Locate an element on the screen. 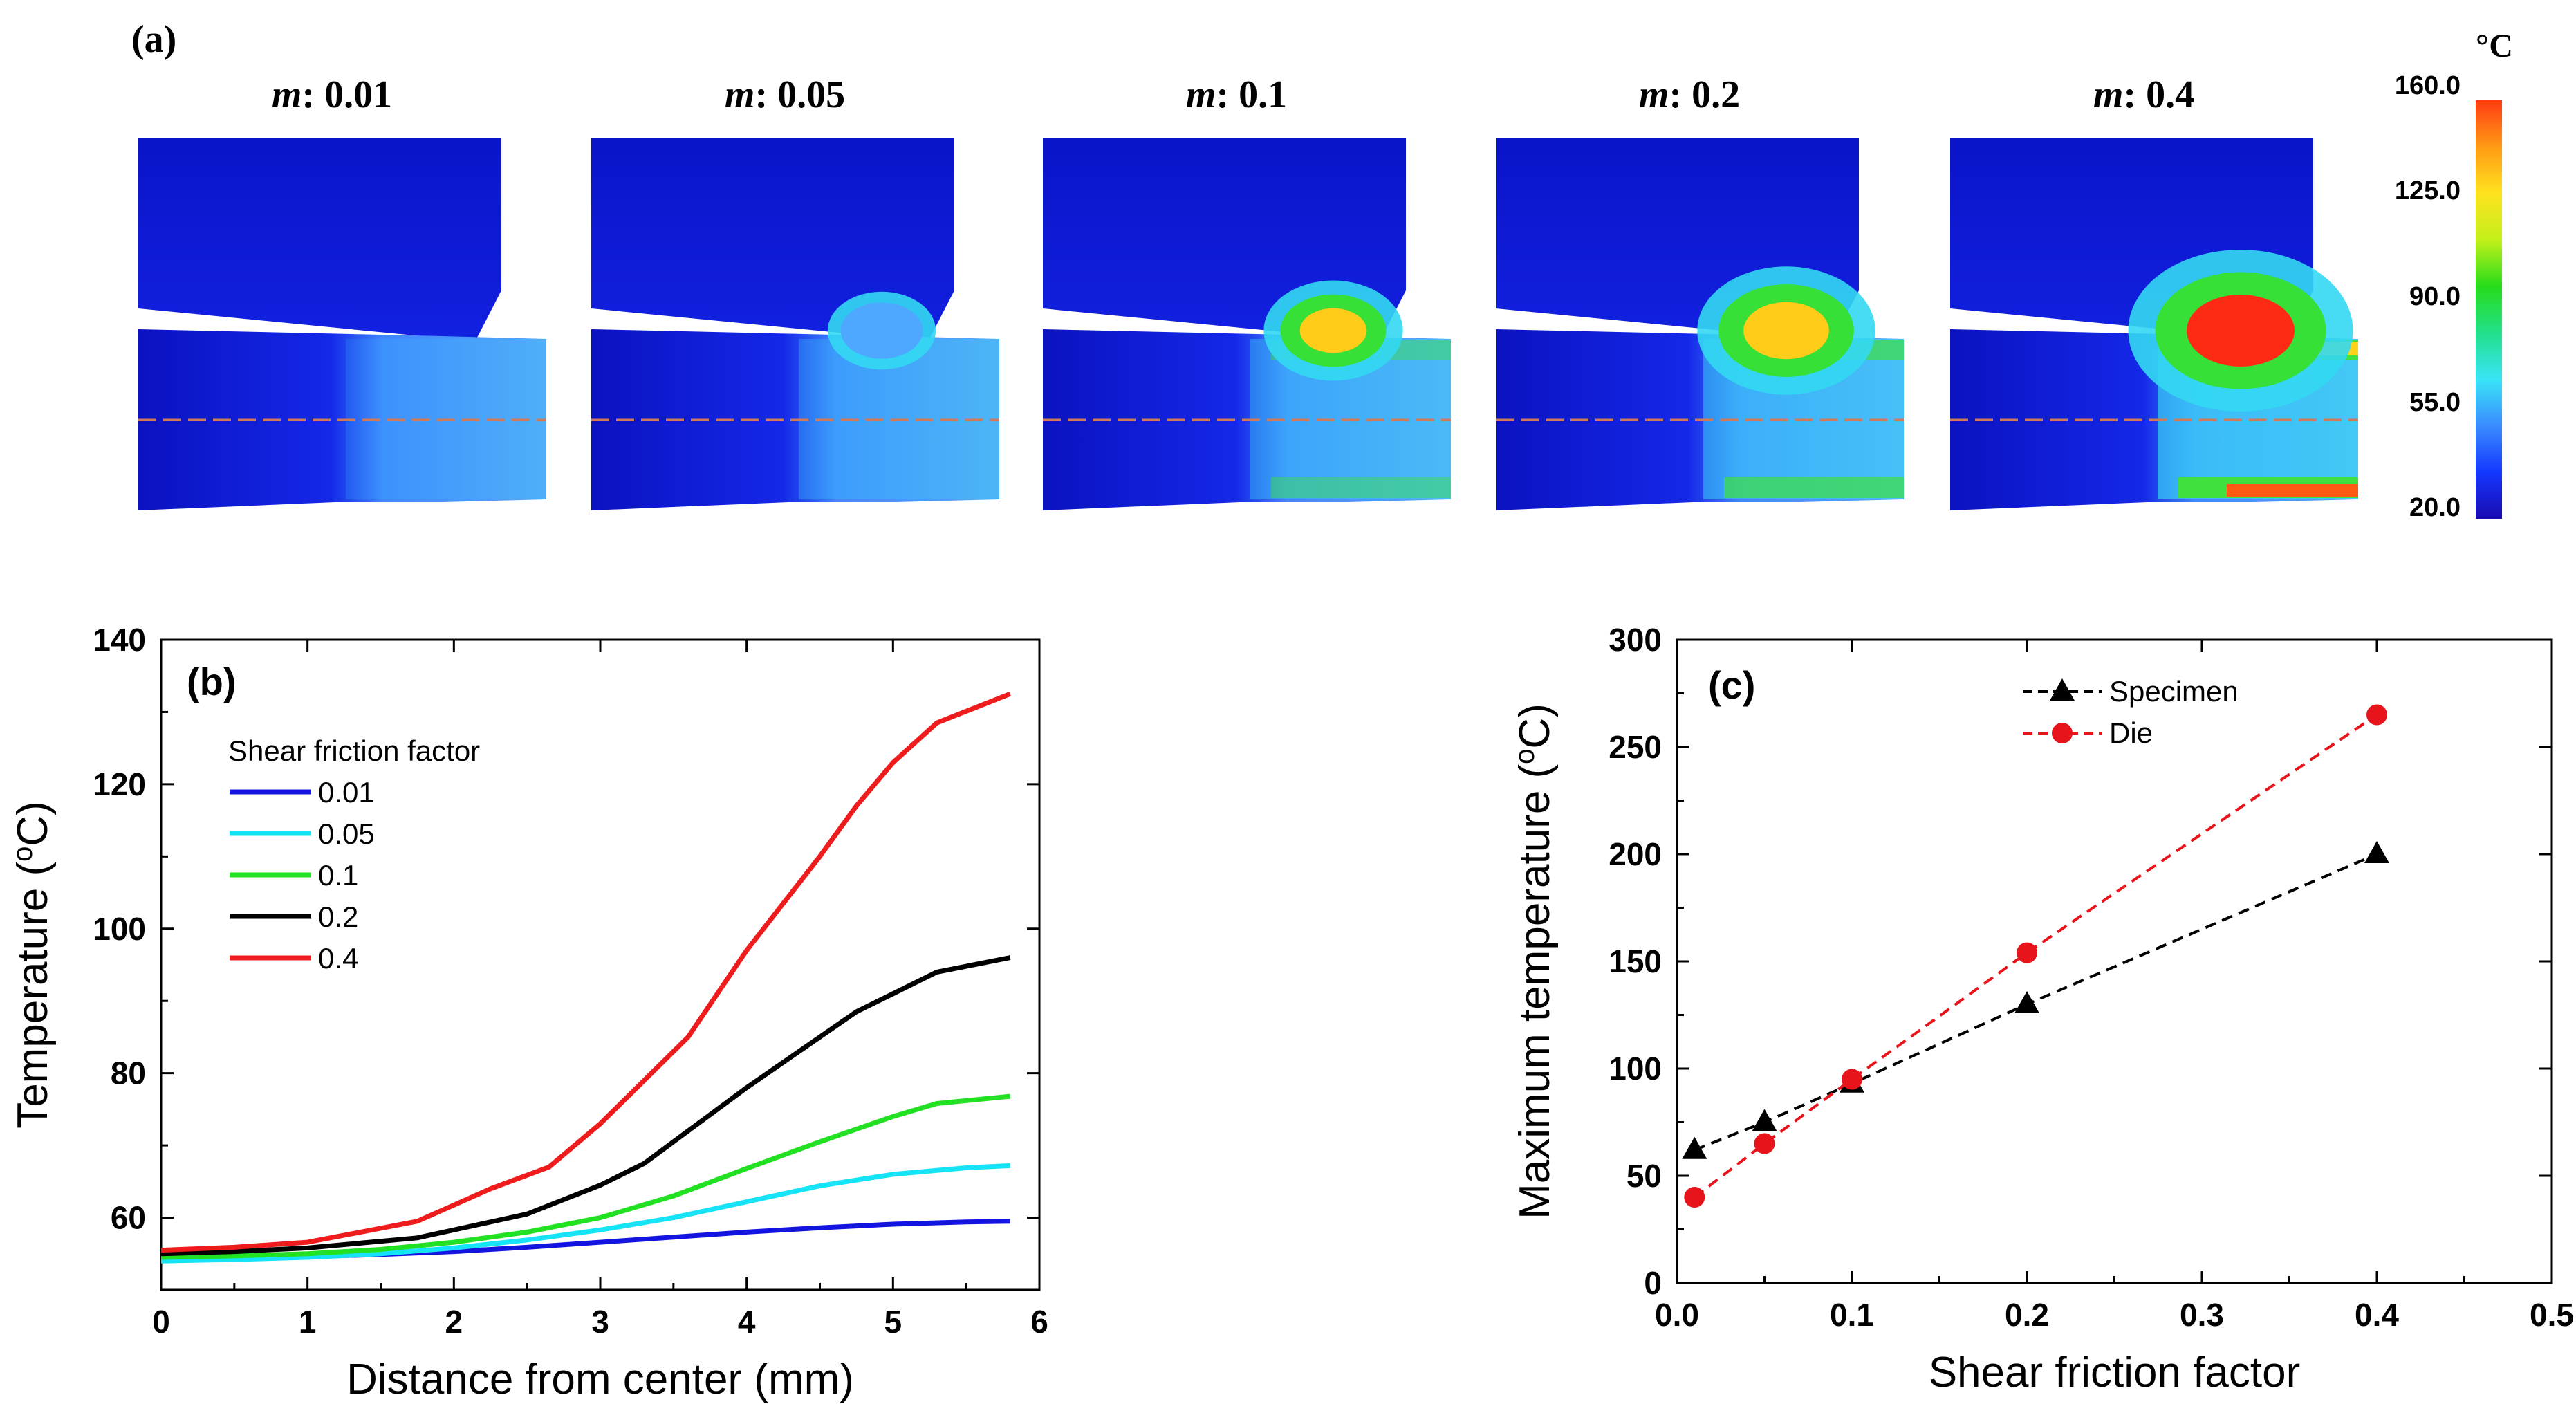  case-title: m: 0.4 is located at coordinates (2144, 94).